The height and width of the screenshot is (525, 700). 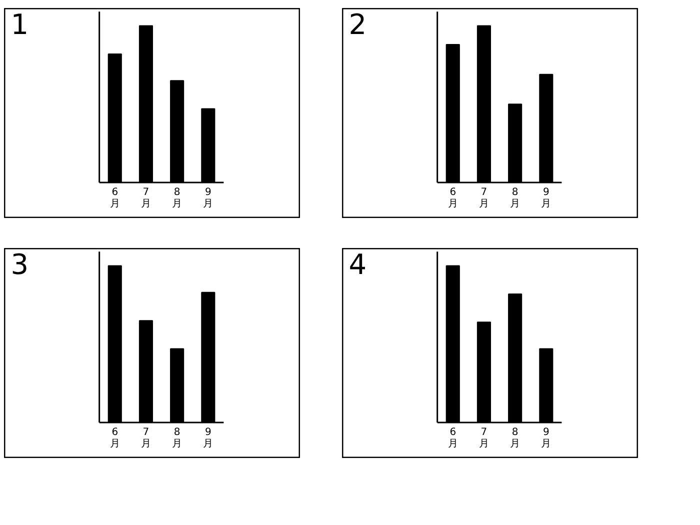 I want to click on chart-title: 1, so click(x=19, y=25).